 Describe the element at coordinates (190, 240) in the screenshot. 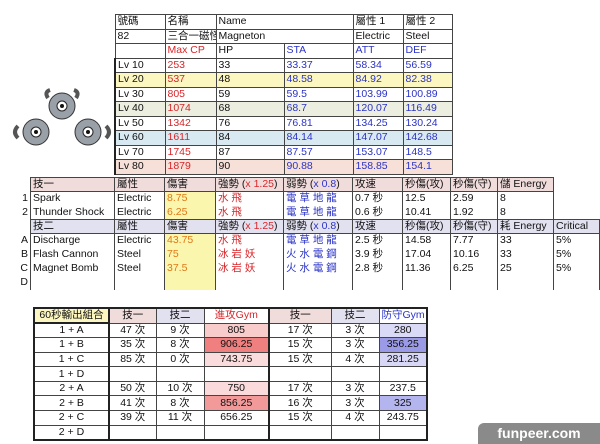

I see `move-cell: 43.75` at that location.